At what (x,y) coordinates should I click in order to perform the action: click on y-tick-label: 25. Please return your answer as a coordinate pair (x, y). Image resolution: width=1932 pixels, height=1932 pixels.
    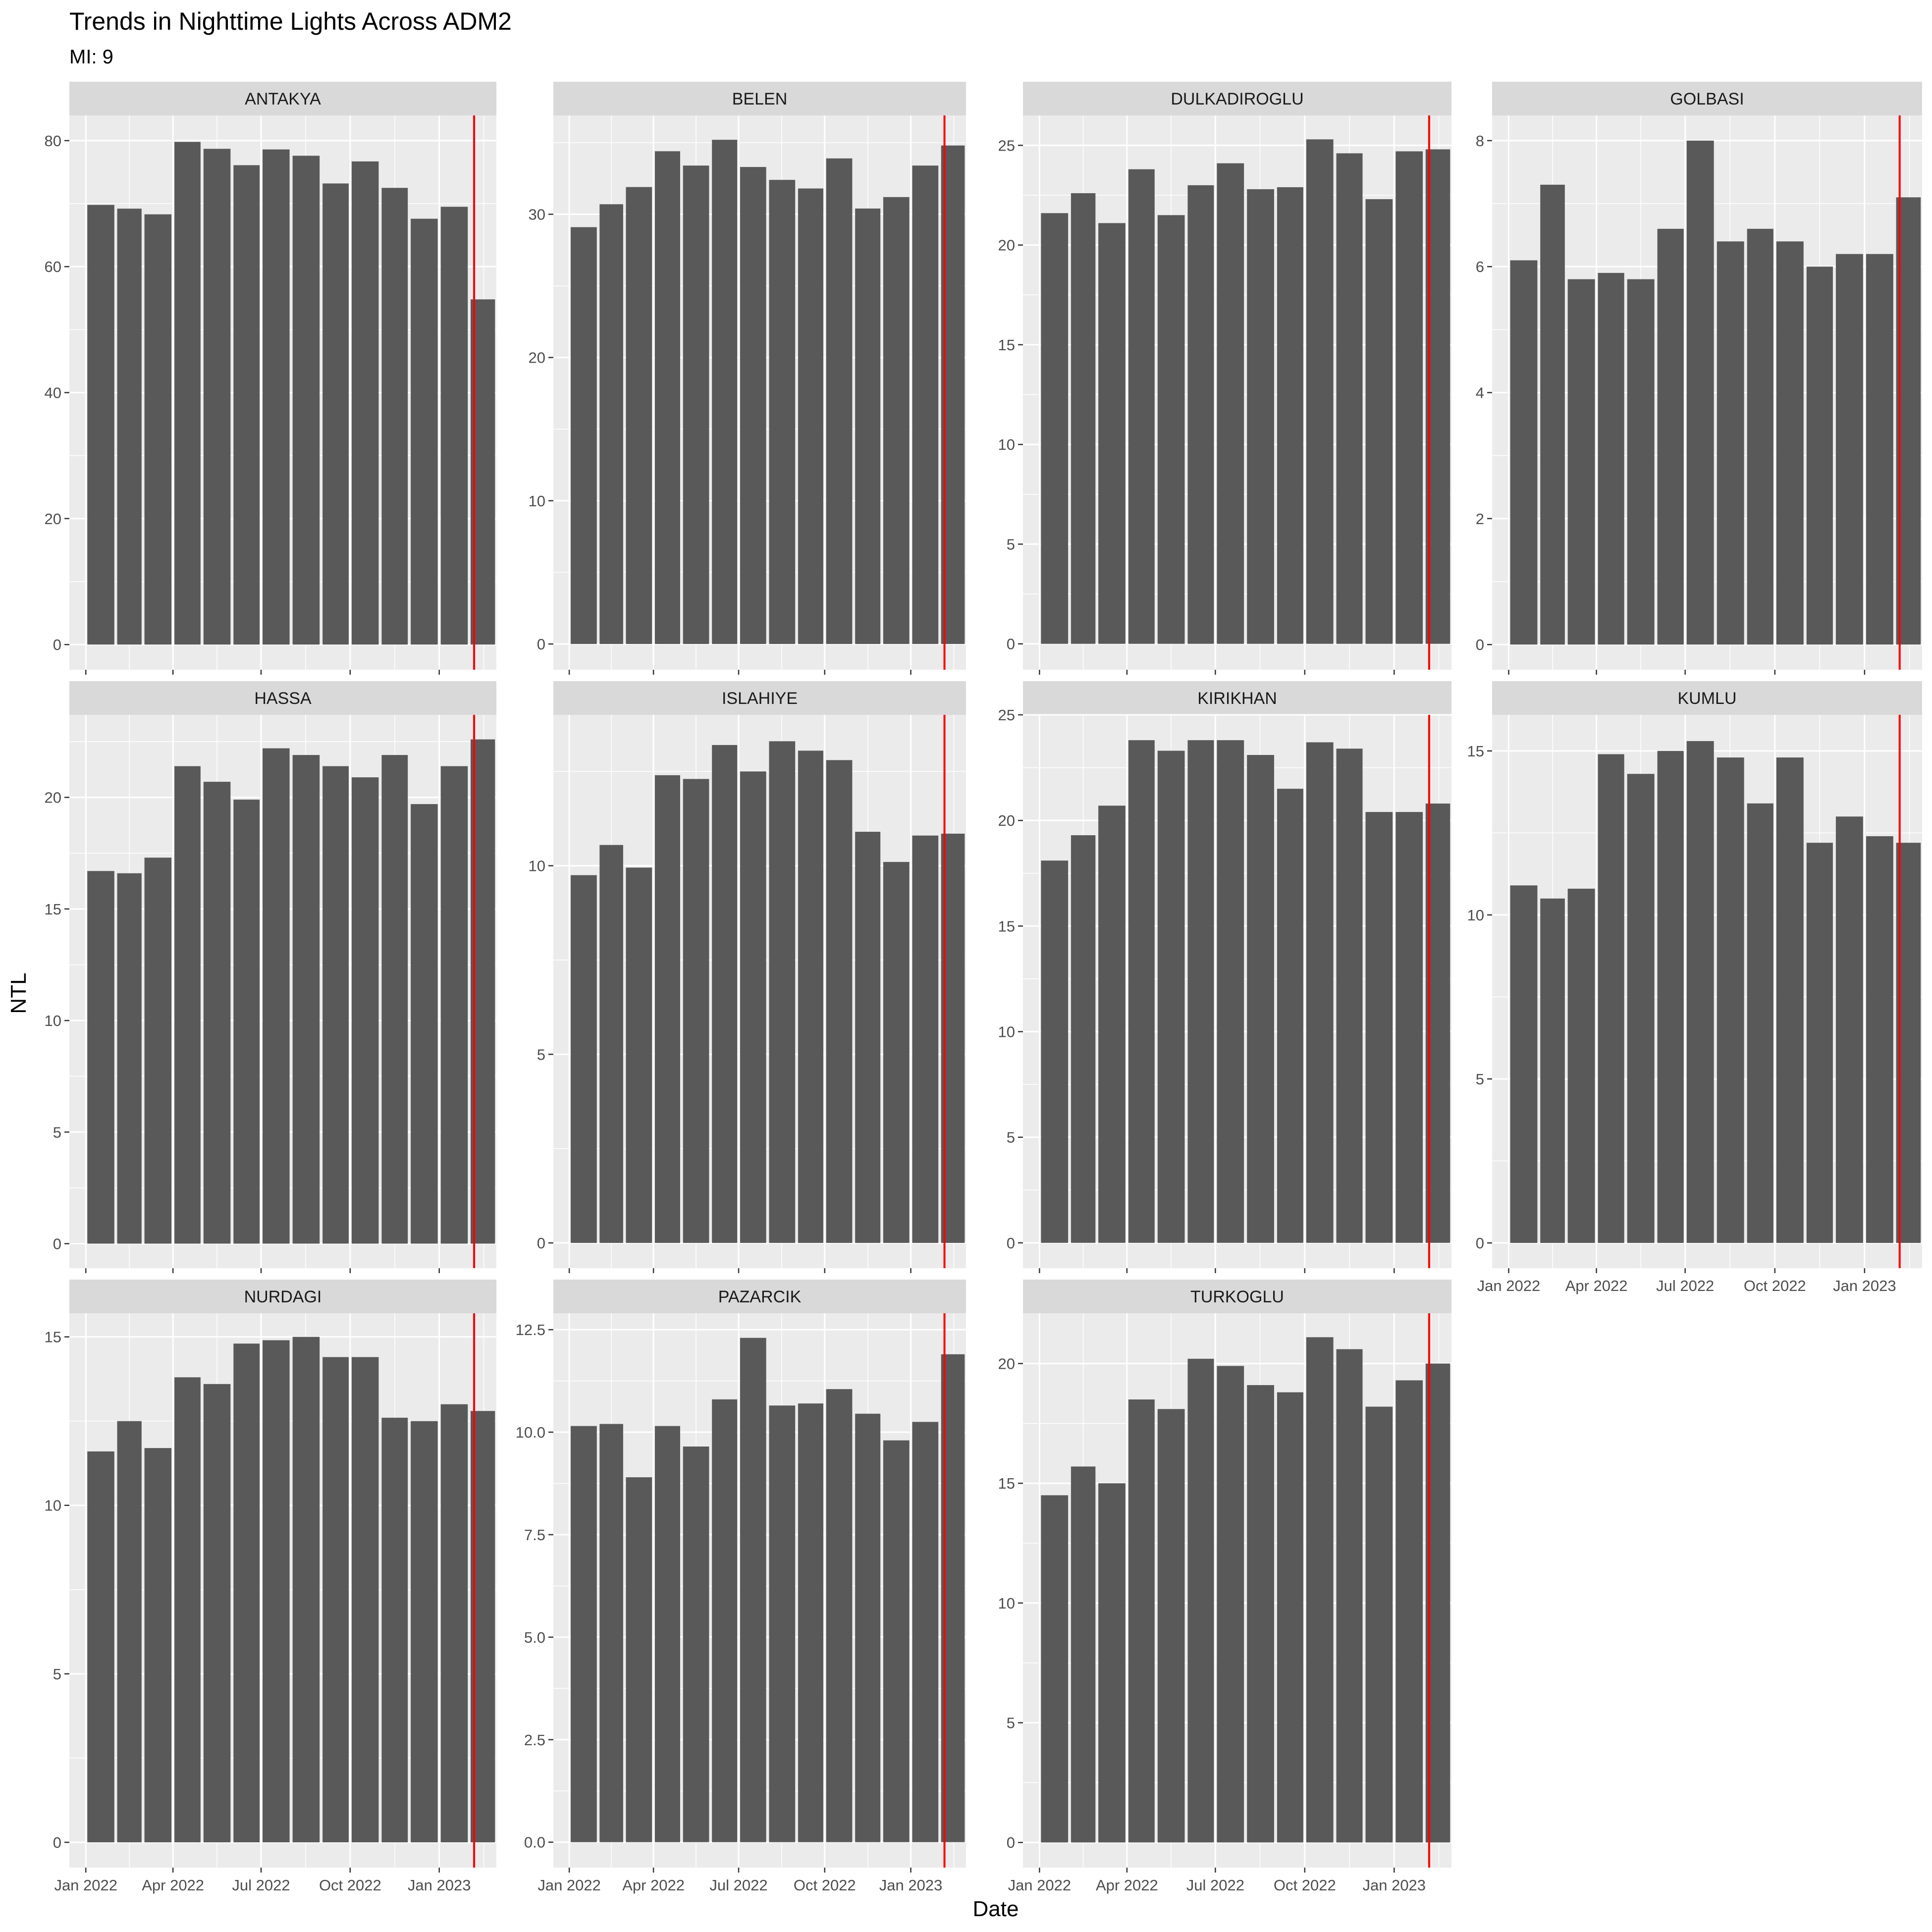
    Looking at the image, I should click on (1006, 715).